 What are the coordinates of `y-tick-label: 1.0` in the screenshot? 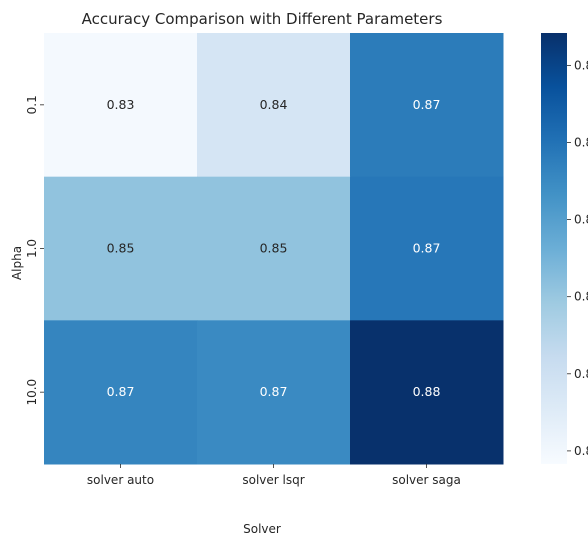 It's located at (32, 248).